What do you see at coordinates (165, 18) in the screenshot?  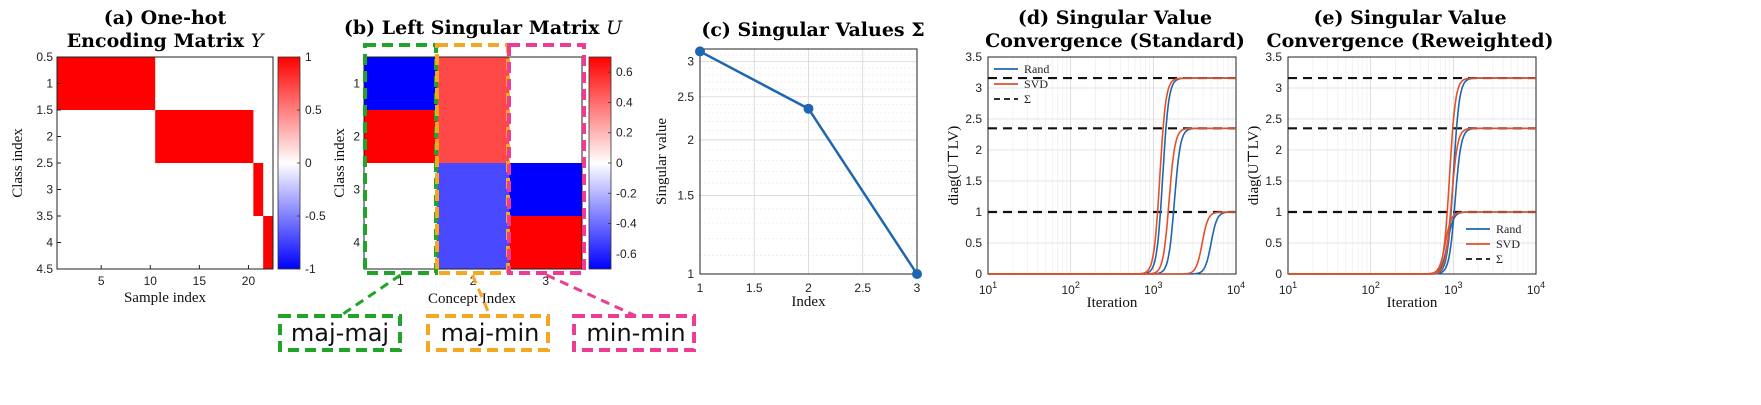 I see `chart-title-line-1: (a) One-hot` at bounding box center [165, 18].